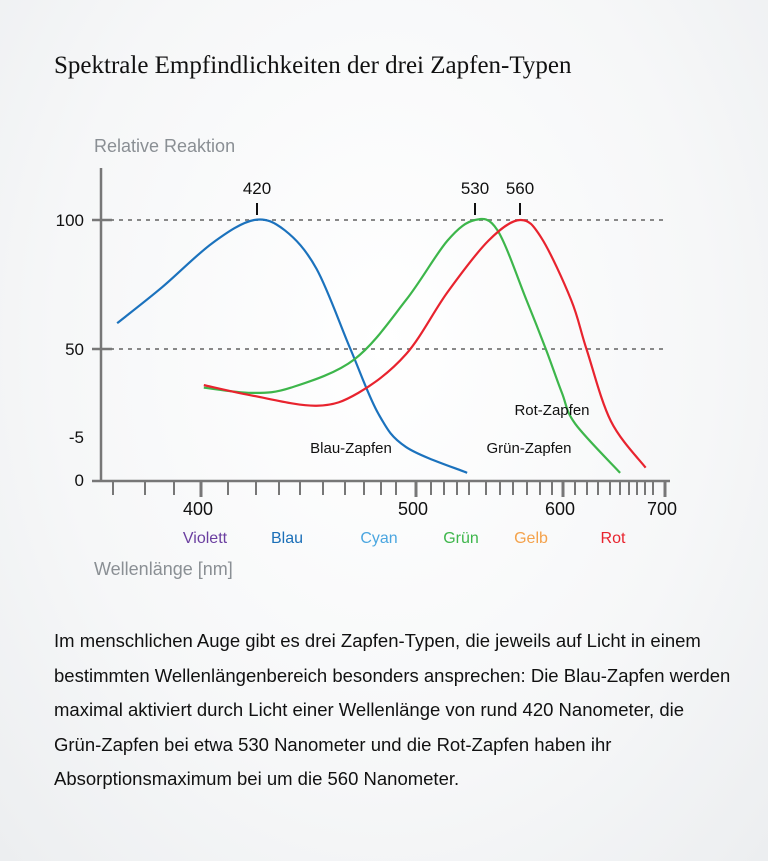 This screenshot has height=861, width=768. What do you see at coordinates (70, 220) in the screenshot?
I see `y-tick-label: 100` at bounding box center [70, 220].